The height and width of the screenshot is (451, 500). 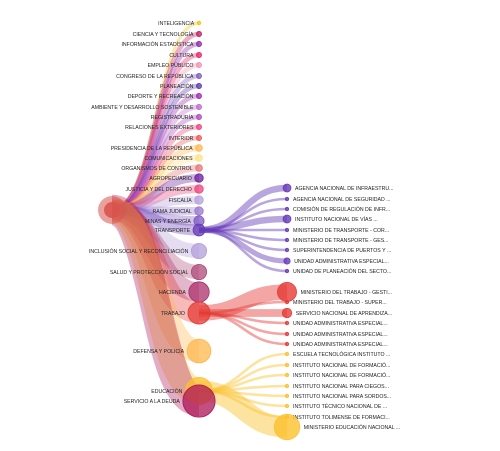 I want to click on sector-node-deporte-y-recreacion, so click(x=199, y=96).